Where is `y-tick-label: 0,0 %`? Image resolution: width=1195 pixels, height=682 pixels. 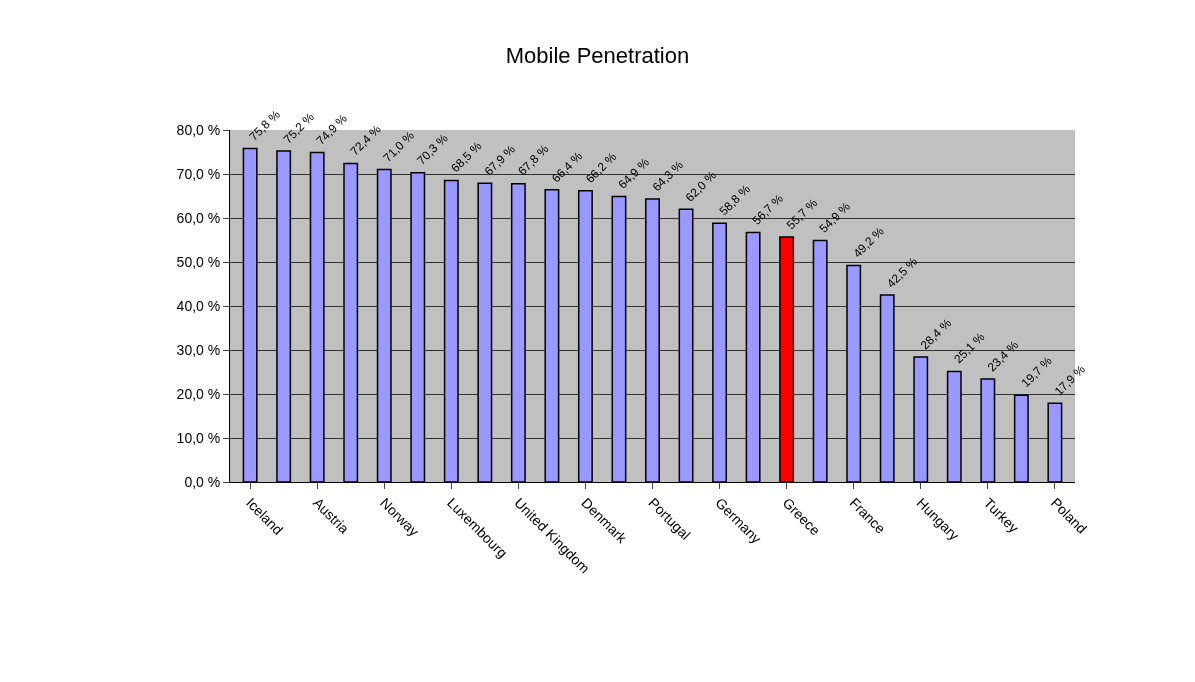
y-tick-label: 0,0 % is located at coordinates (202, 481).